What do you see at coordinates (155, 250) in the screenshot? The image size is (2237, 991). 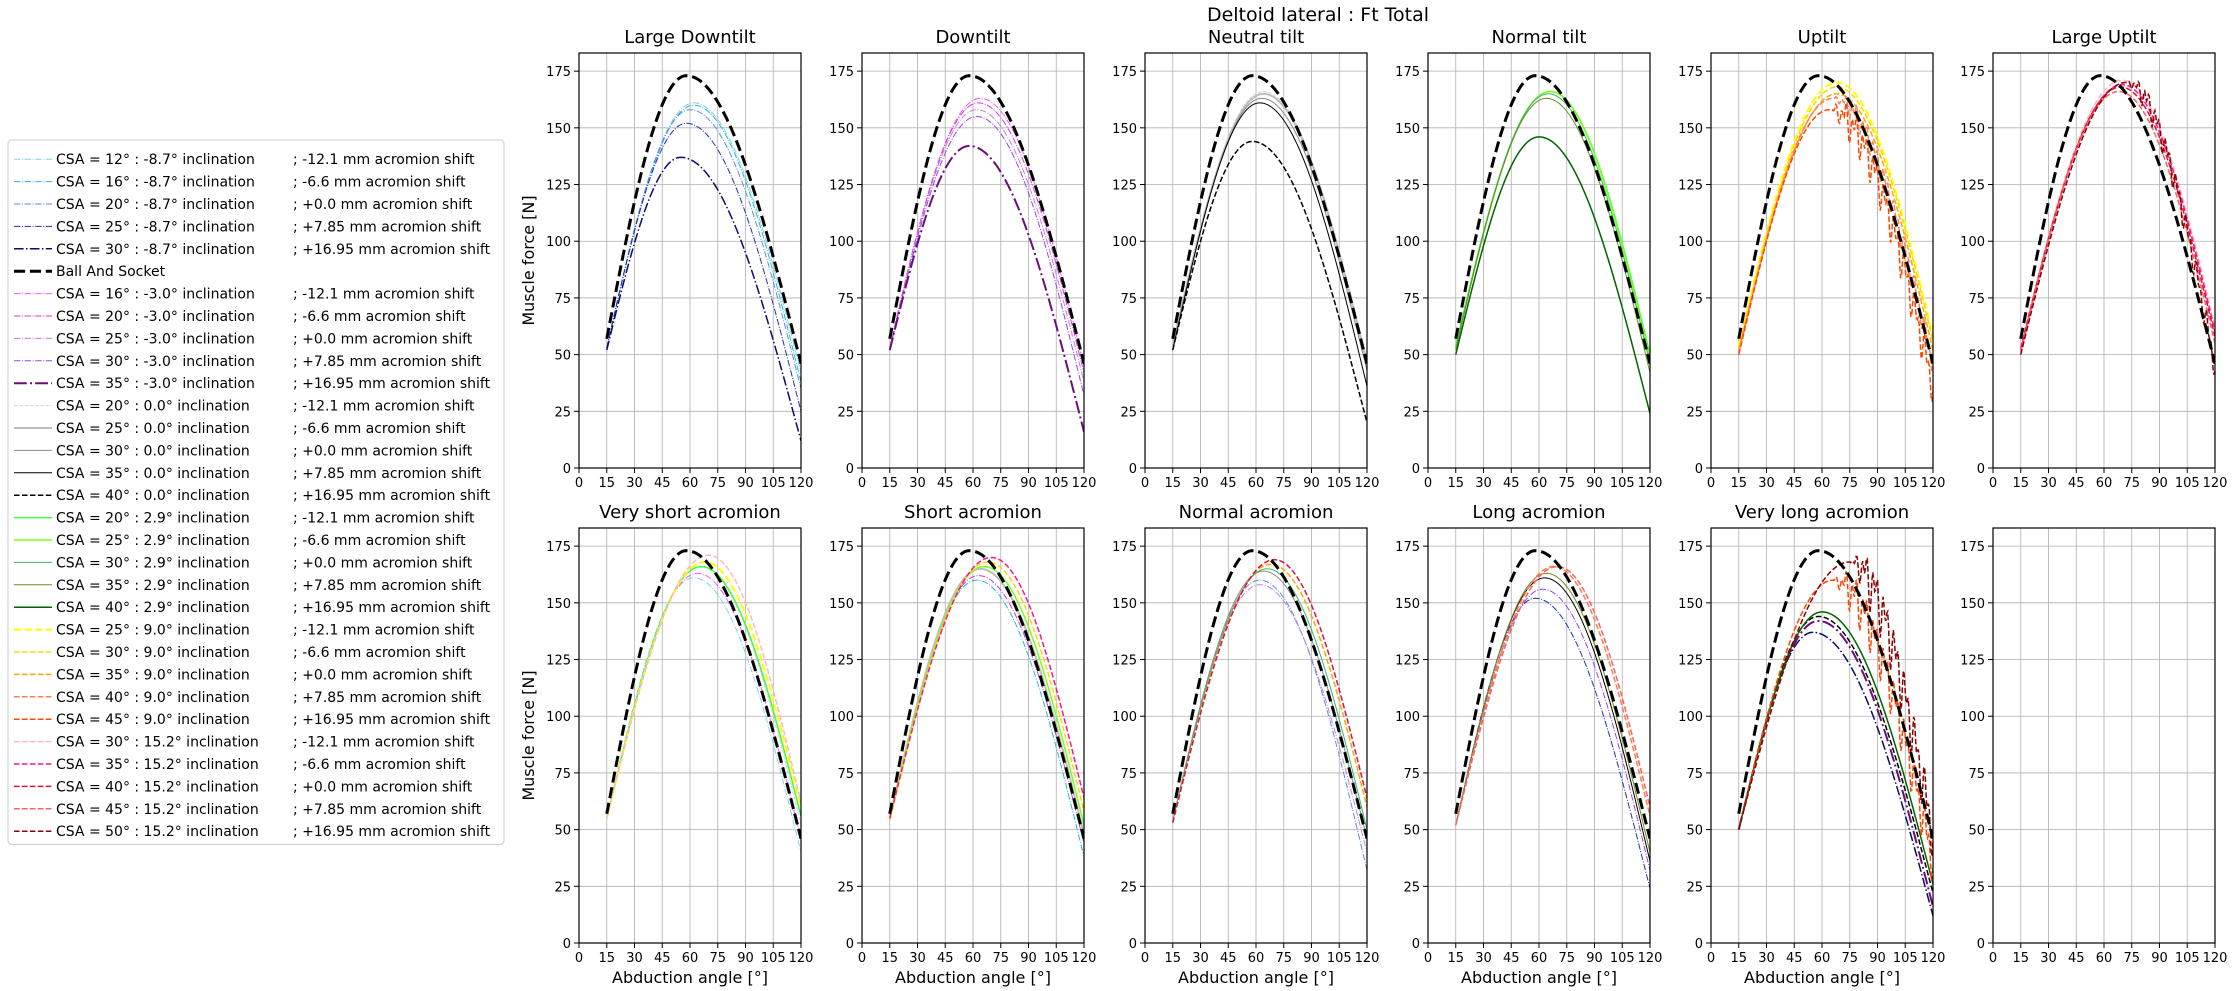 I see `legend-label: CSA = 30° : -8.7° inclination` at bounding box center [155, 250].